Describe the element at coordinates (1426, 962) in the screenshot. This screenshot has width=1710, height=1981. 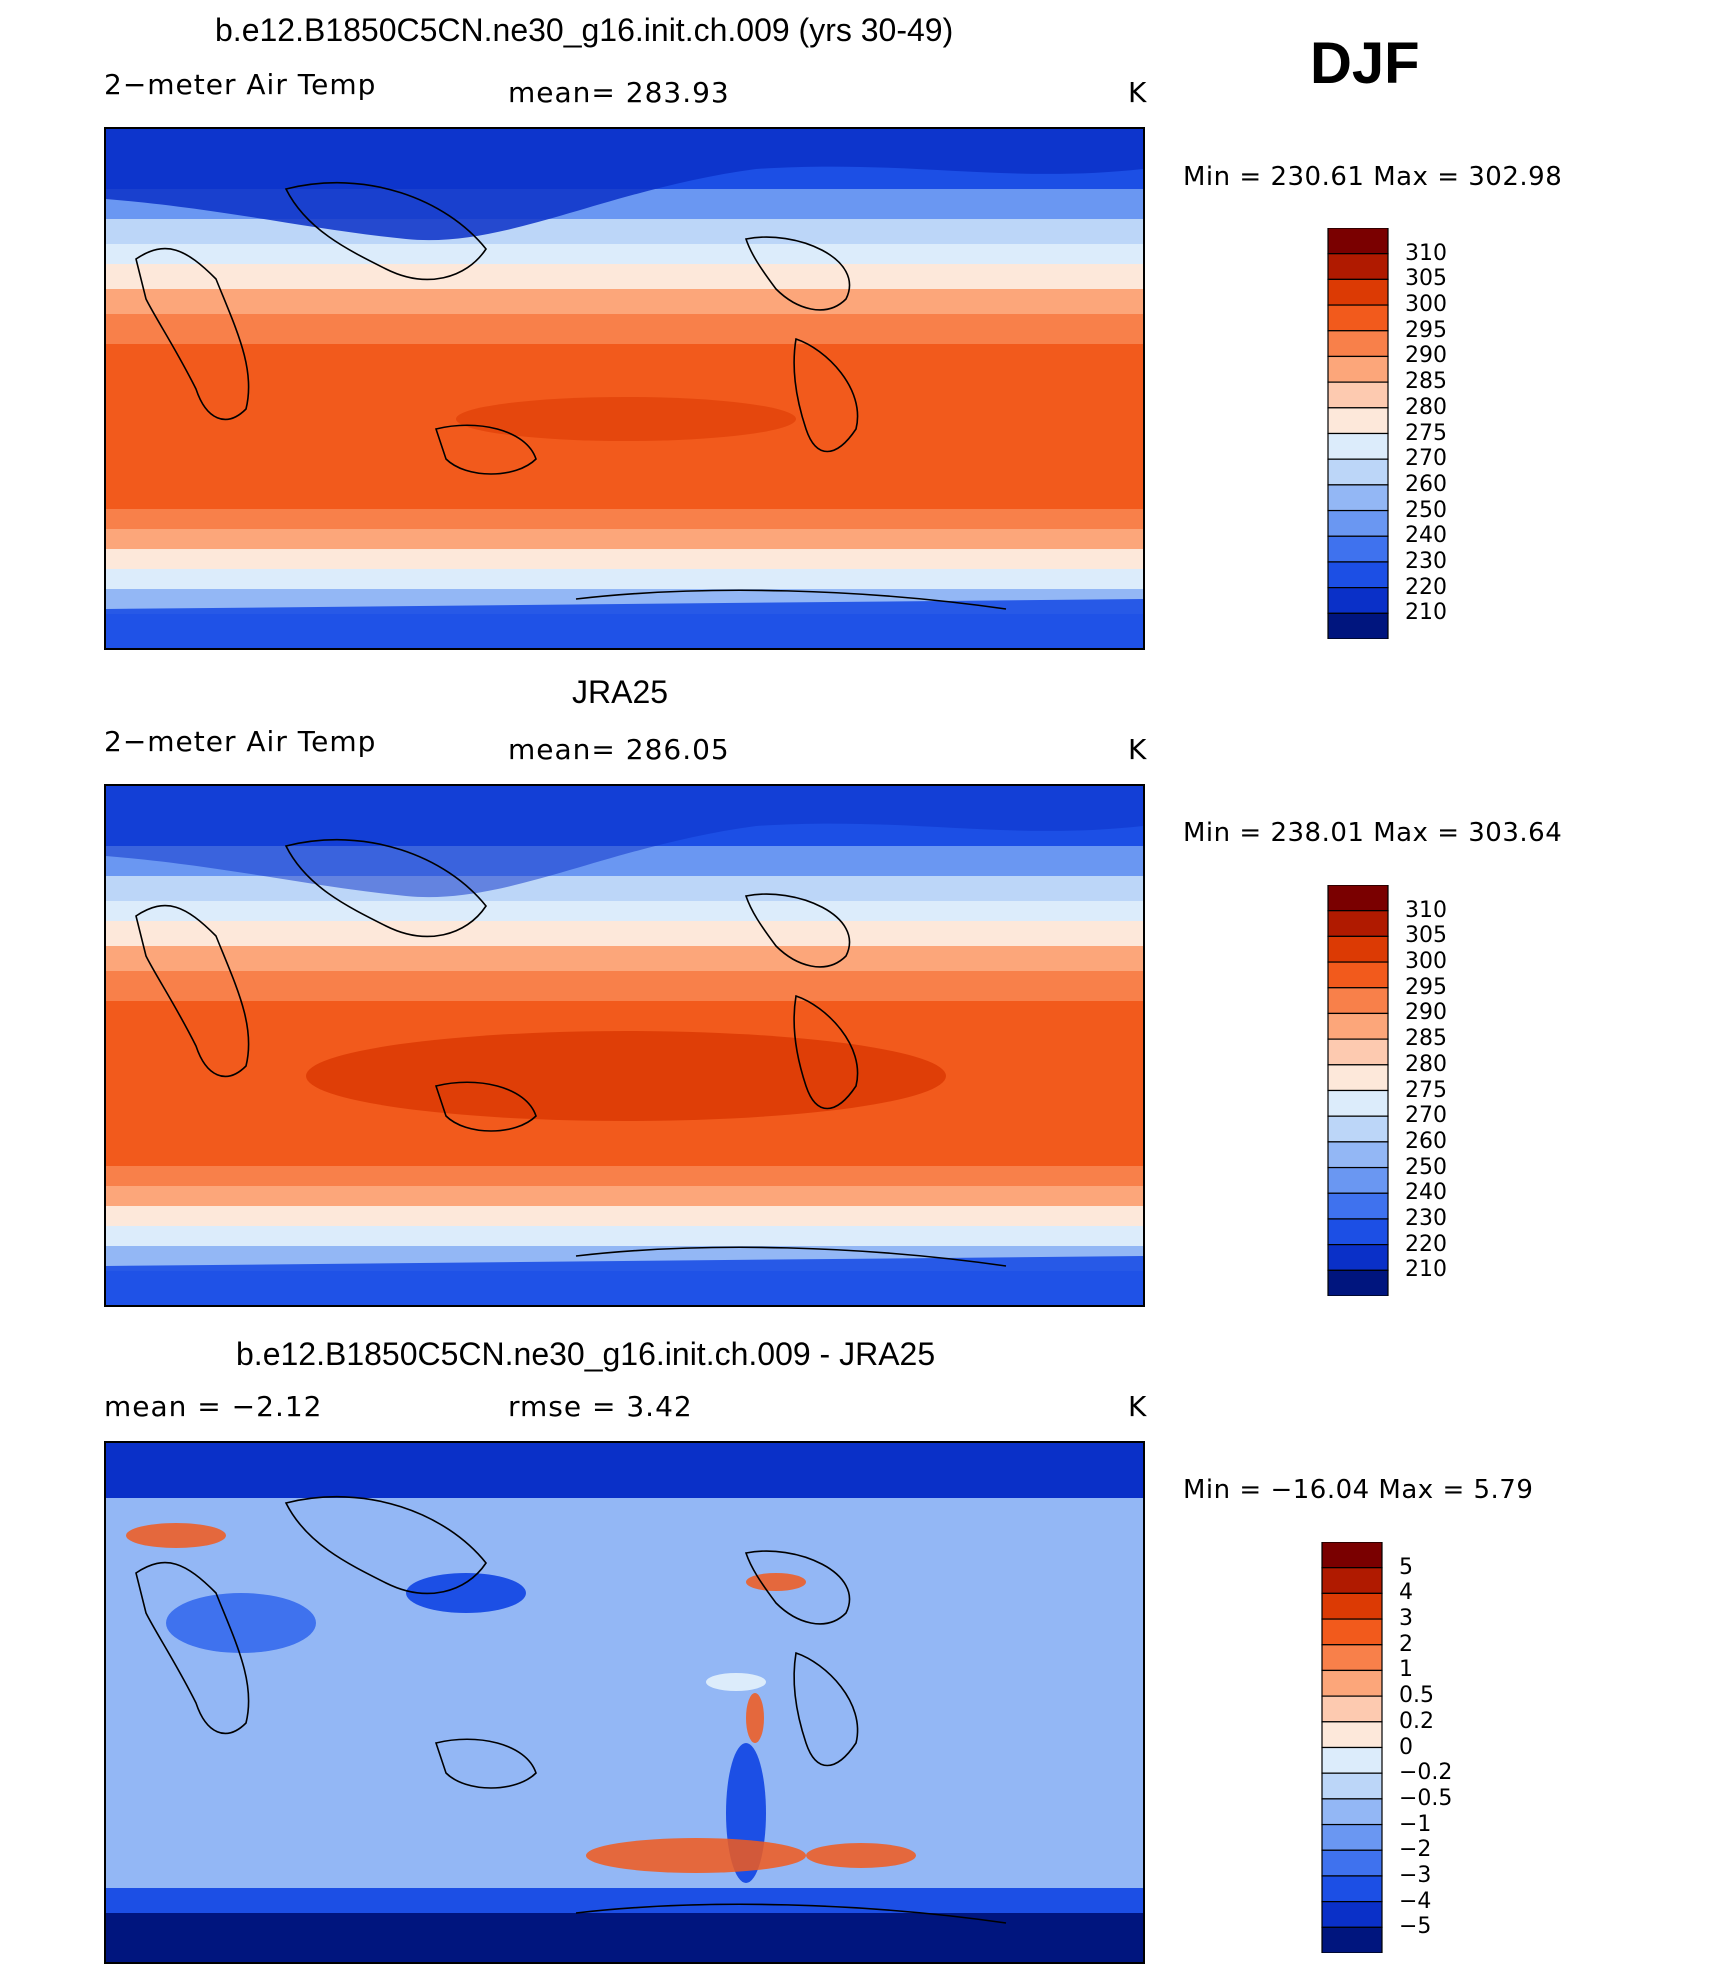
I see `colorbar-level-label: 300` at that location.